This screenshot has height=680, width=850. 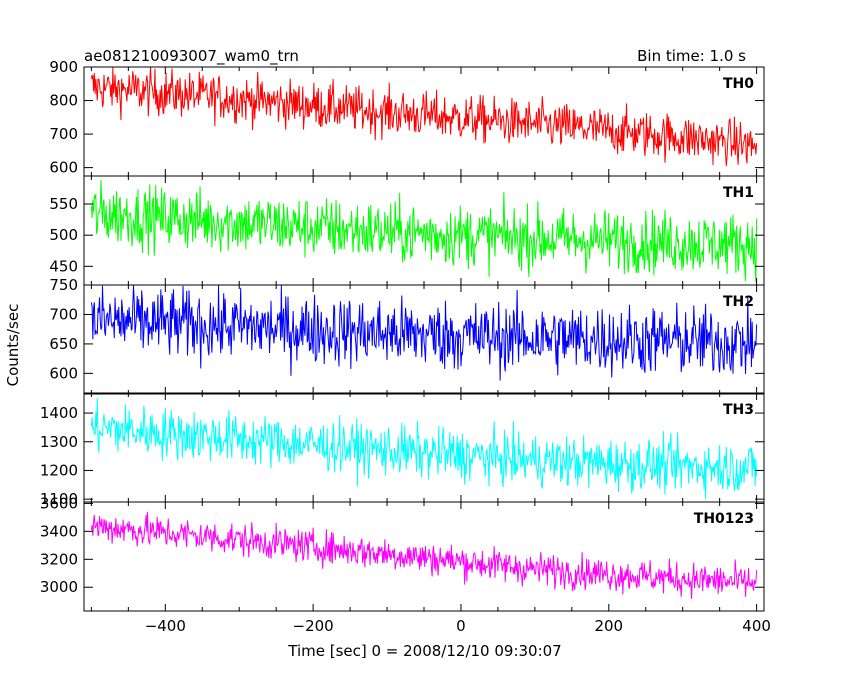 I want to click on series-line-th3, so click(x=424, y=449).